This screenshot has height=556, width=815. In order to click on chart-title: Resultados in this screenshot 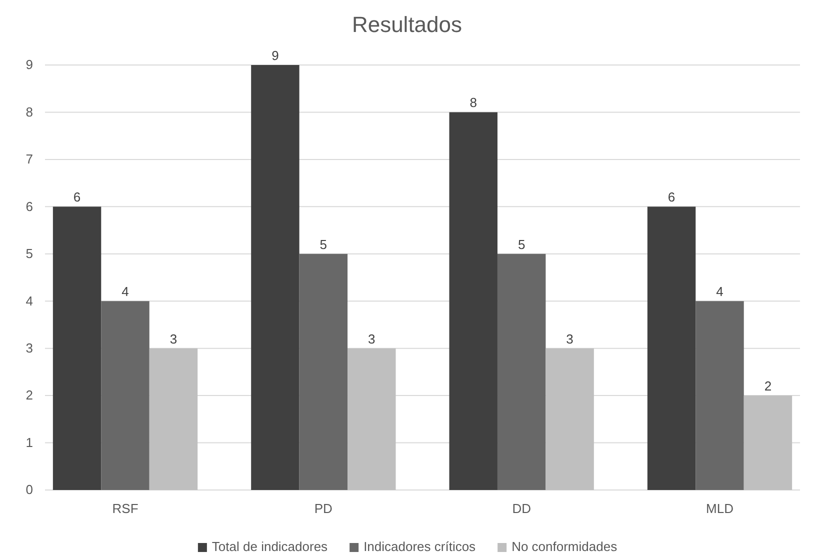, I will do `click(407, 24)`.